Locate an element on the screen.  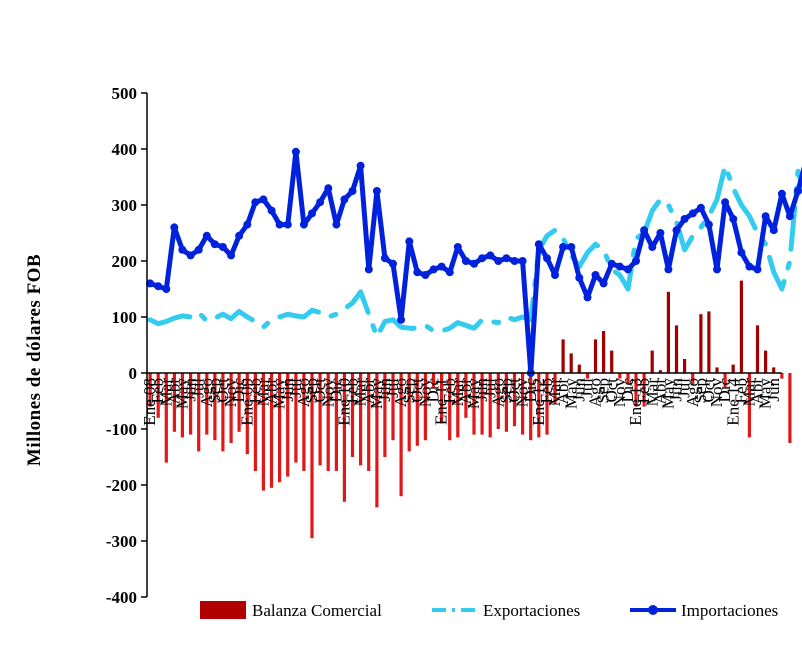
x-tick-label: Ene 12 is located at coordinates (538, 402).